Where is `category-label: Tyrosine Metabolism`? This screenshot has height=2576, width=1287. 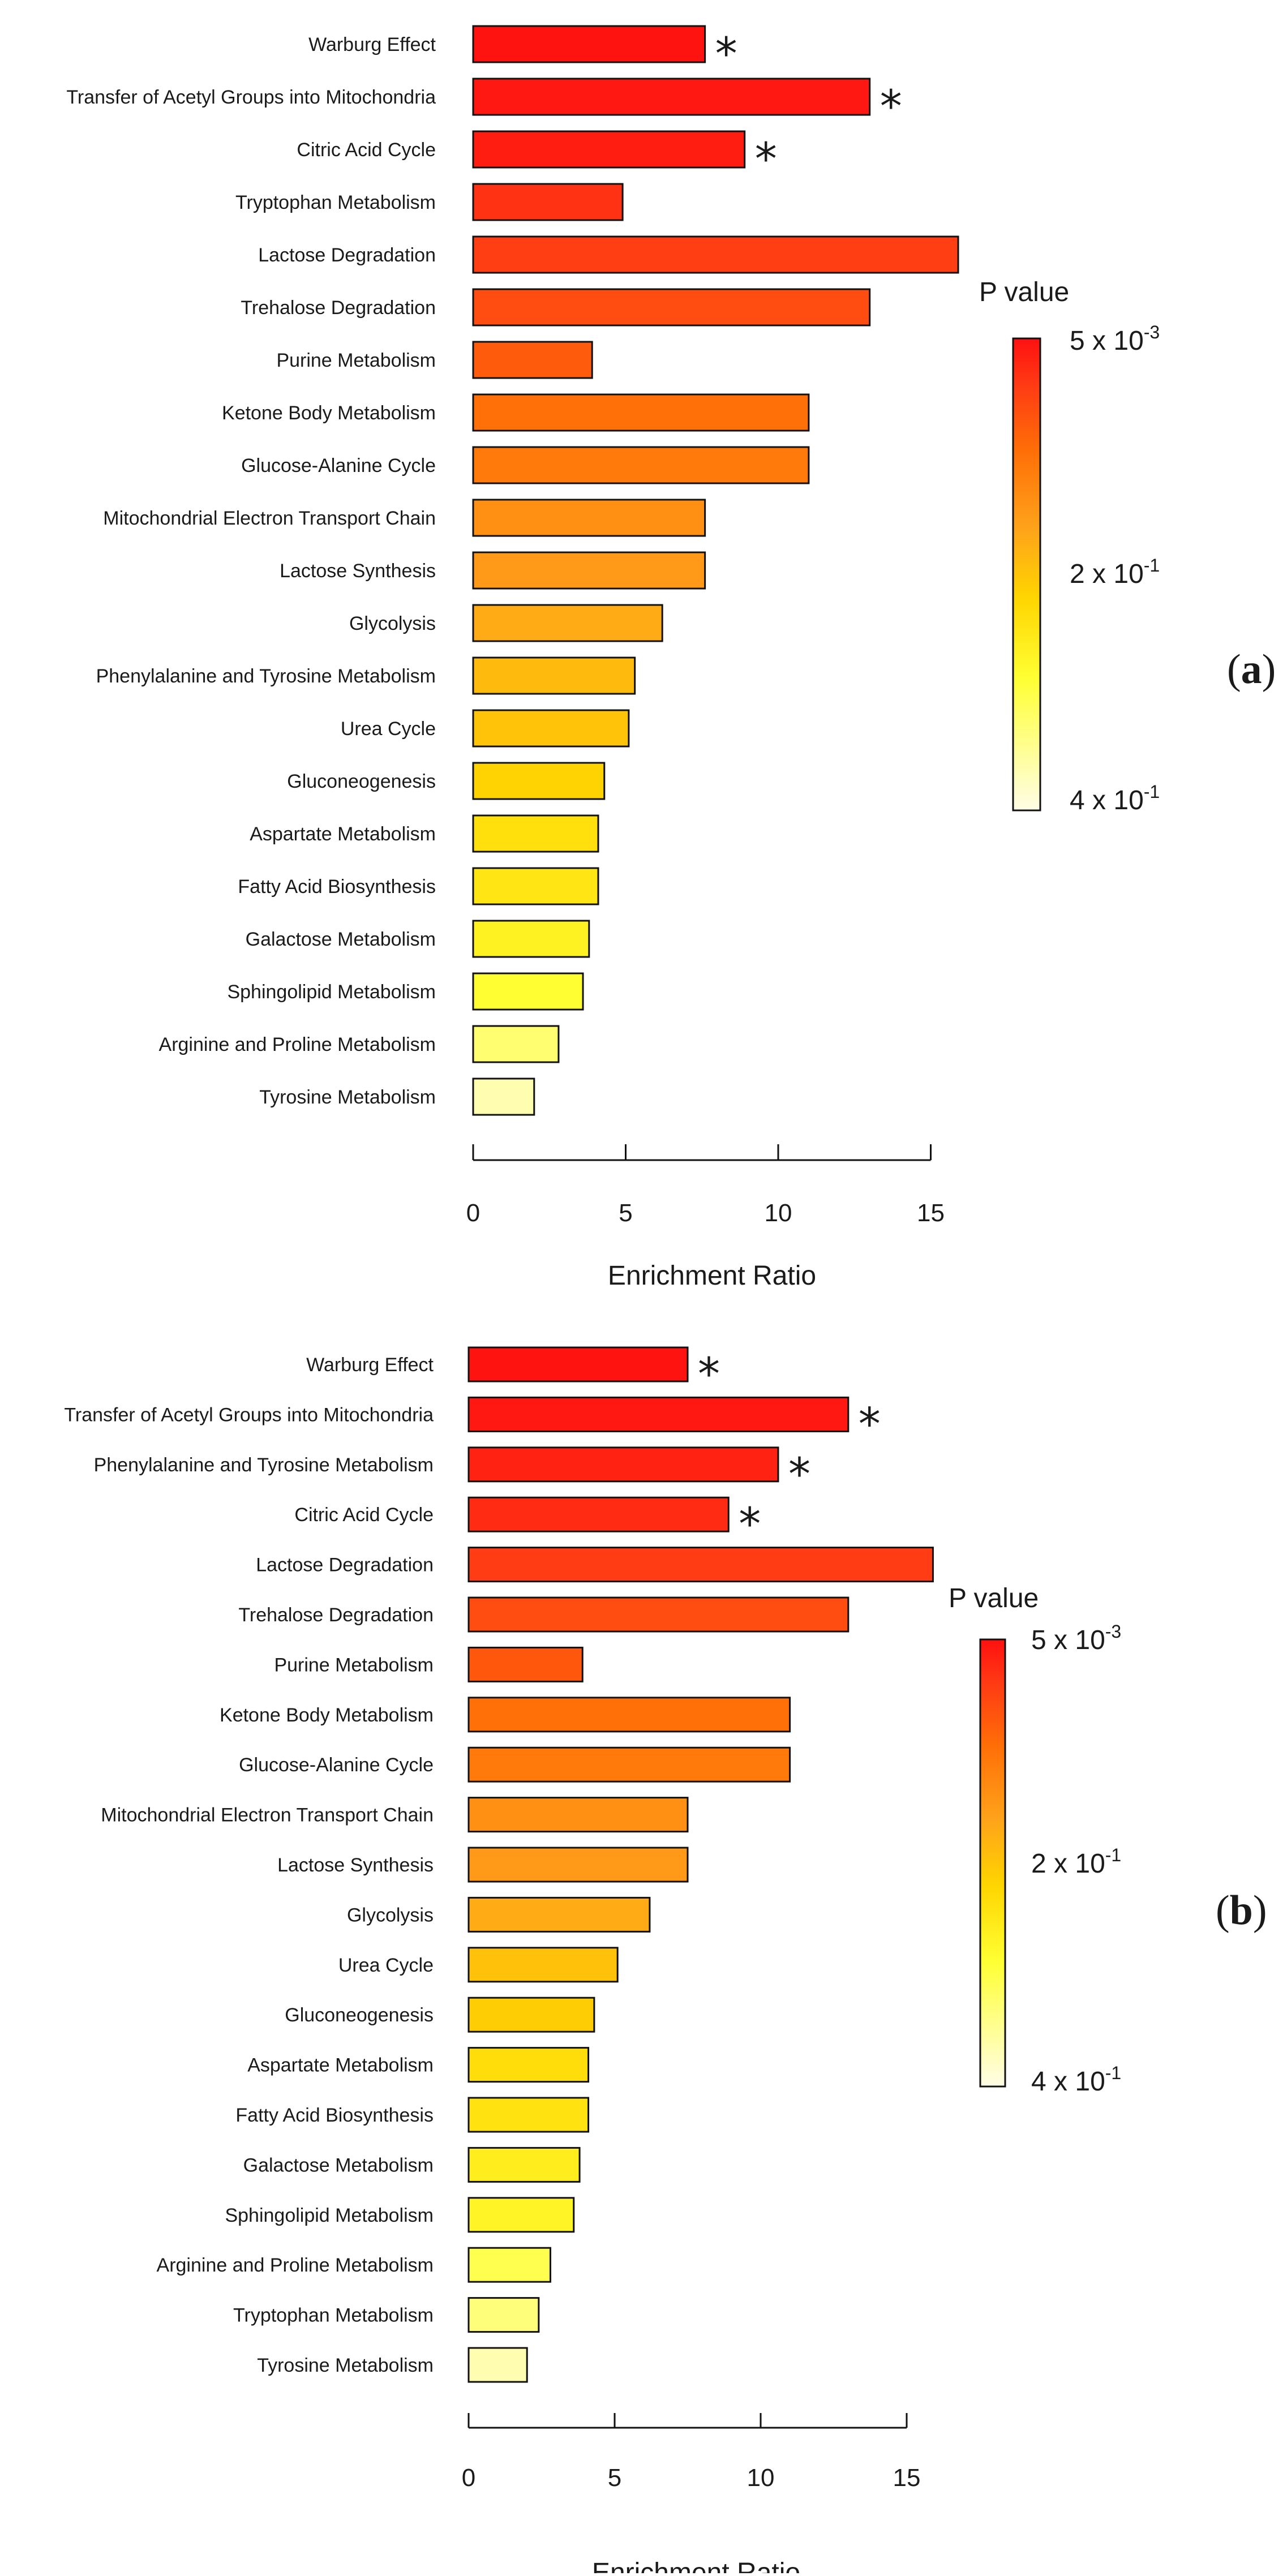
category-label: Tyrosine Metabolism is located at coordinates (345, 2365).